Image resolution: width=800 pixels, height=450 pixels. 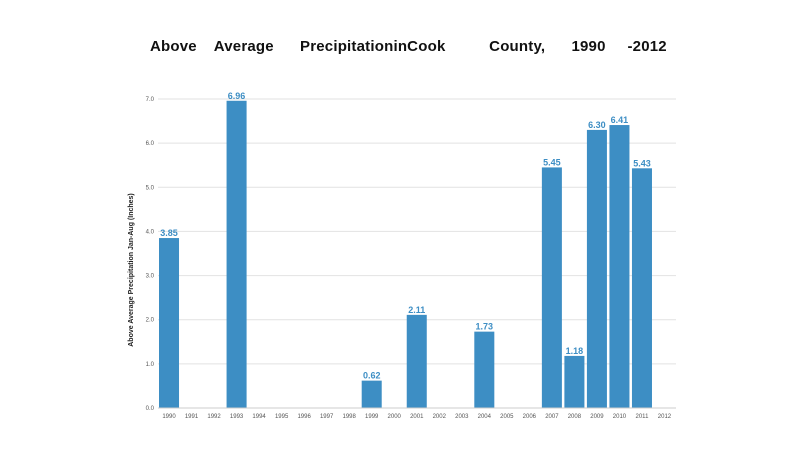 What do you see at coordinates (597, 125) in the screenshot?
I see `data-label-2009: 6.30` at bounding box center [597, 125].